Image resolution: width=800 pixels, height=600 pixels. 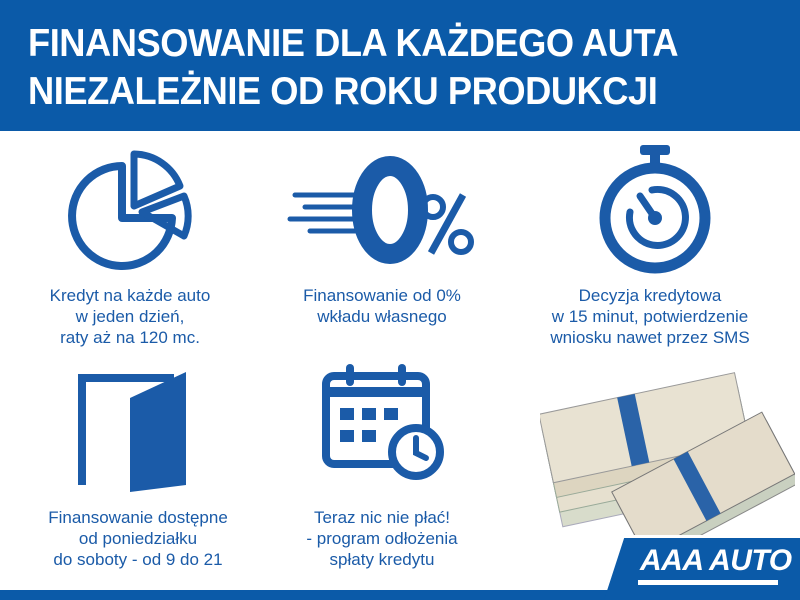 I want to click on money-stack-image, so click(x=667, y=453).